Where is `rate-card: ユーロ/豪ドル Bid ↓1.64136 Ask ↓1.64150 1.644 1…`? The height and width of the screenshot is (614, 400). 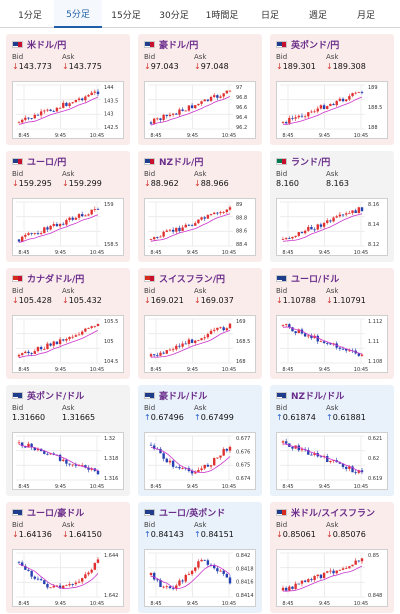
rate-card: ユーロ/豪ドル Bid ↓1.64136 Ask ↓1.64150 1.644 1… is located at coordinates (68, 557).